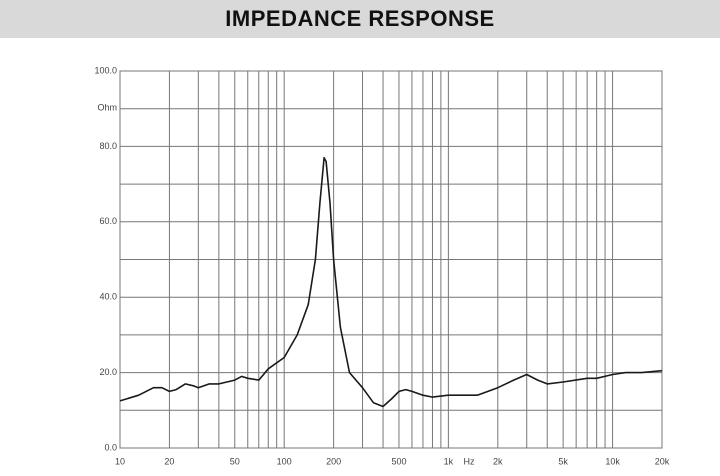 This screenshot has width=720, height=476. What do you see at coordinates (108, 297) in the screenshot?
I see `y-tick-label: 40.0` at bounding box center [108, 297].